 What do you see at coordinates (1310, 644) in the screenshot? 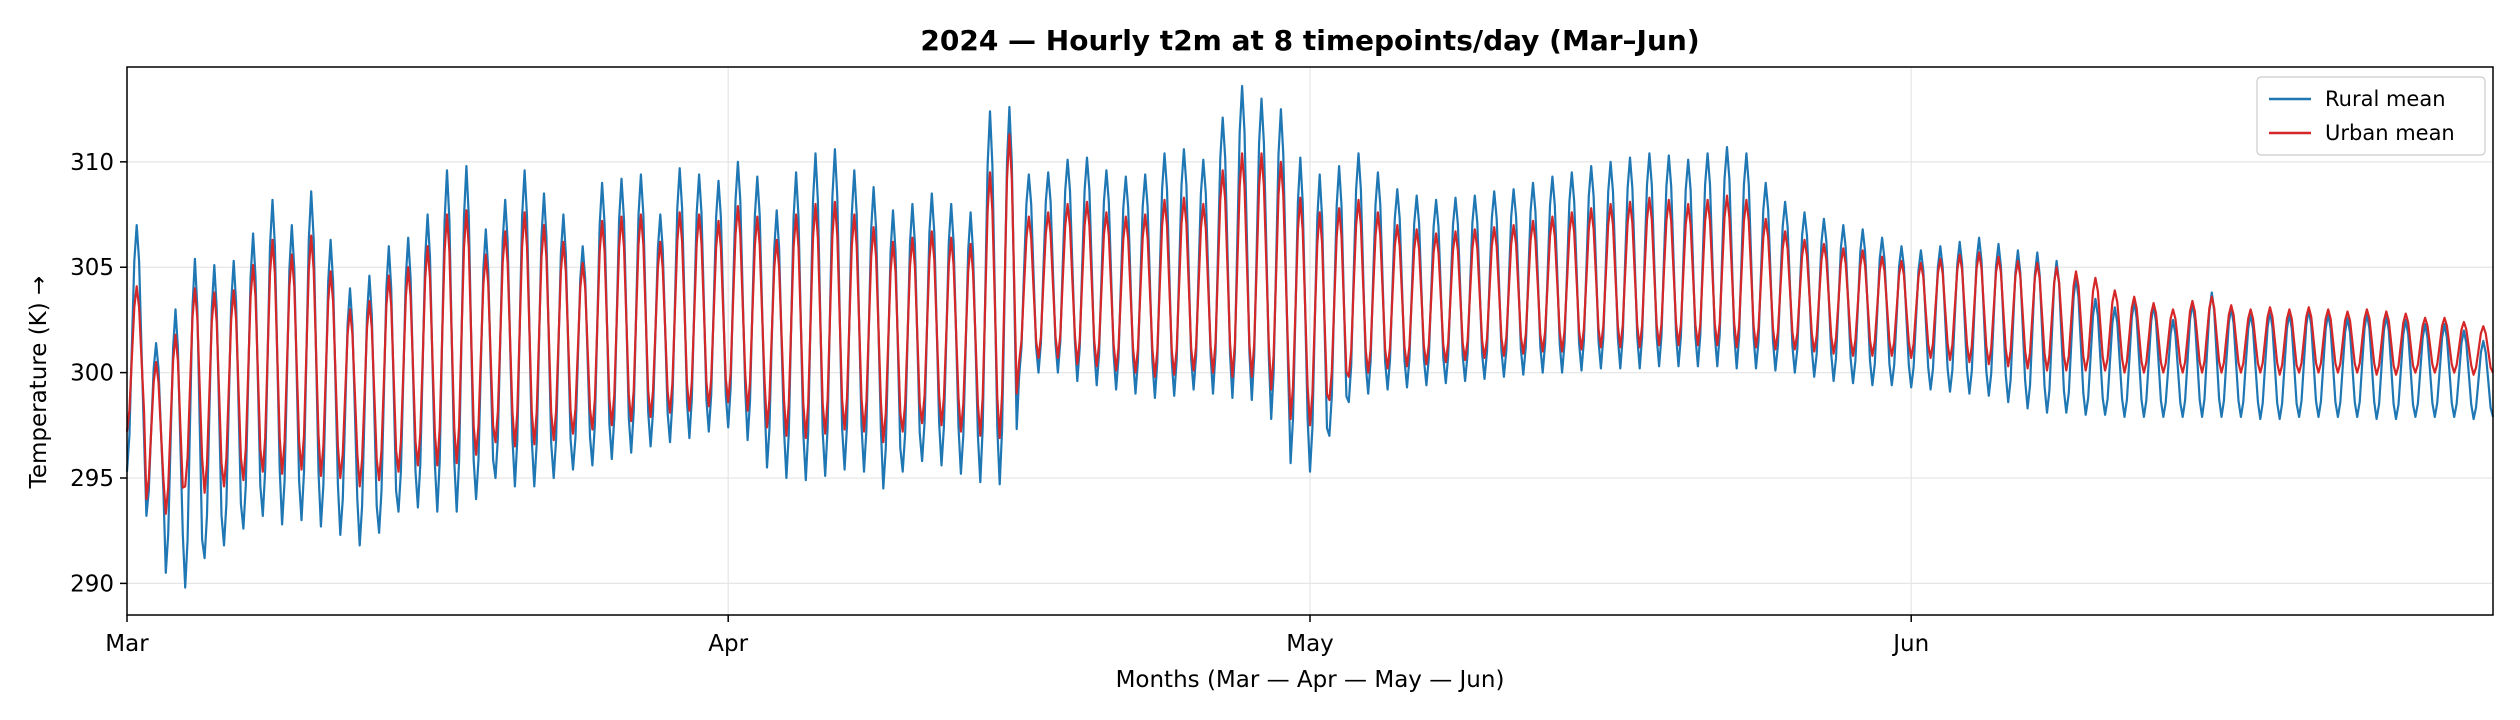
I see `x-tick-label: May` at bounding box center [1310, 644].